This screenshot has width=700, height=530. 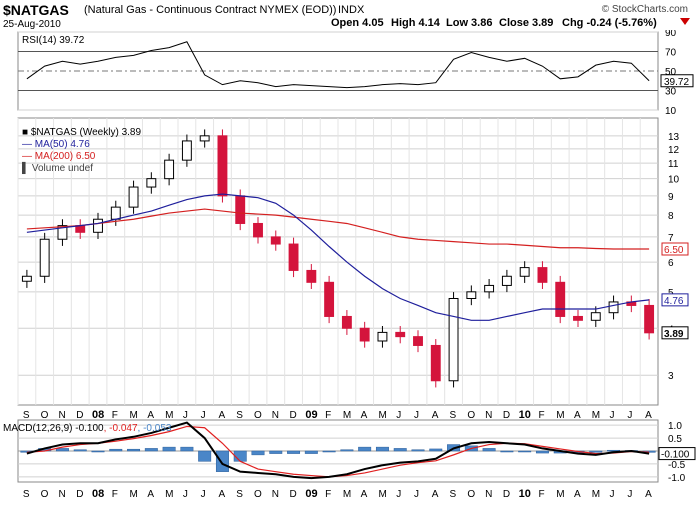 What do you see at coordinates (121, 428) in the screenshot?
I see `macd-legend-signal: , -0.047` at bounding box center [121, 428].